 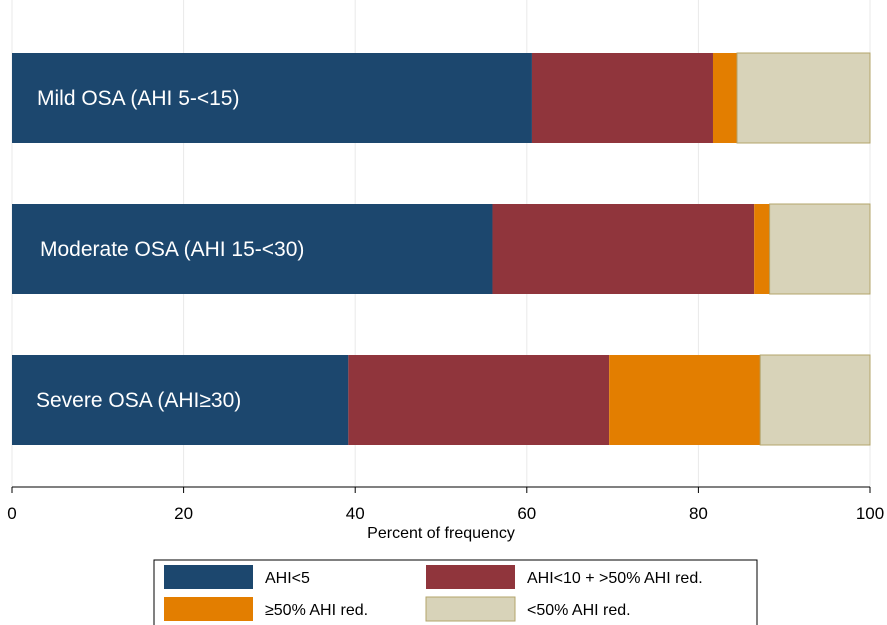 I want to click on tick-label: 40, so click(x=355, y=513).